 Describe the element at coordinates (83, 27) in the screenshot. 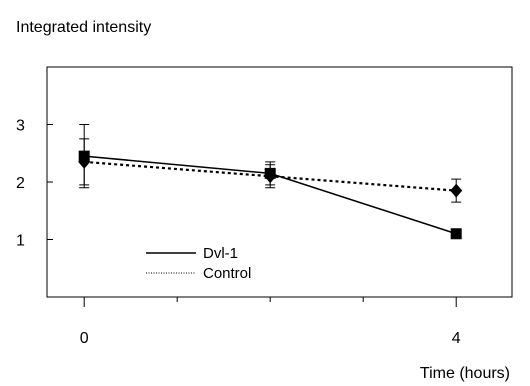

I see `y-axis-label: Integrated intensity` at that location.